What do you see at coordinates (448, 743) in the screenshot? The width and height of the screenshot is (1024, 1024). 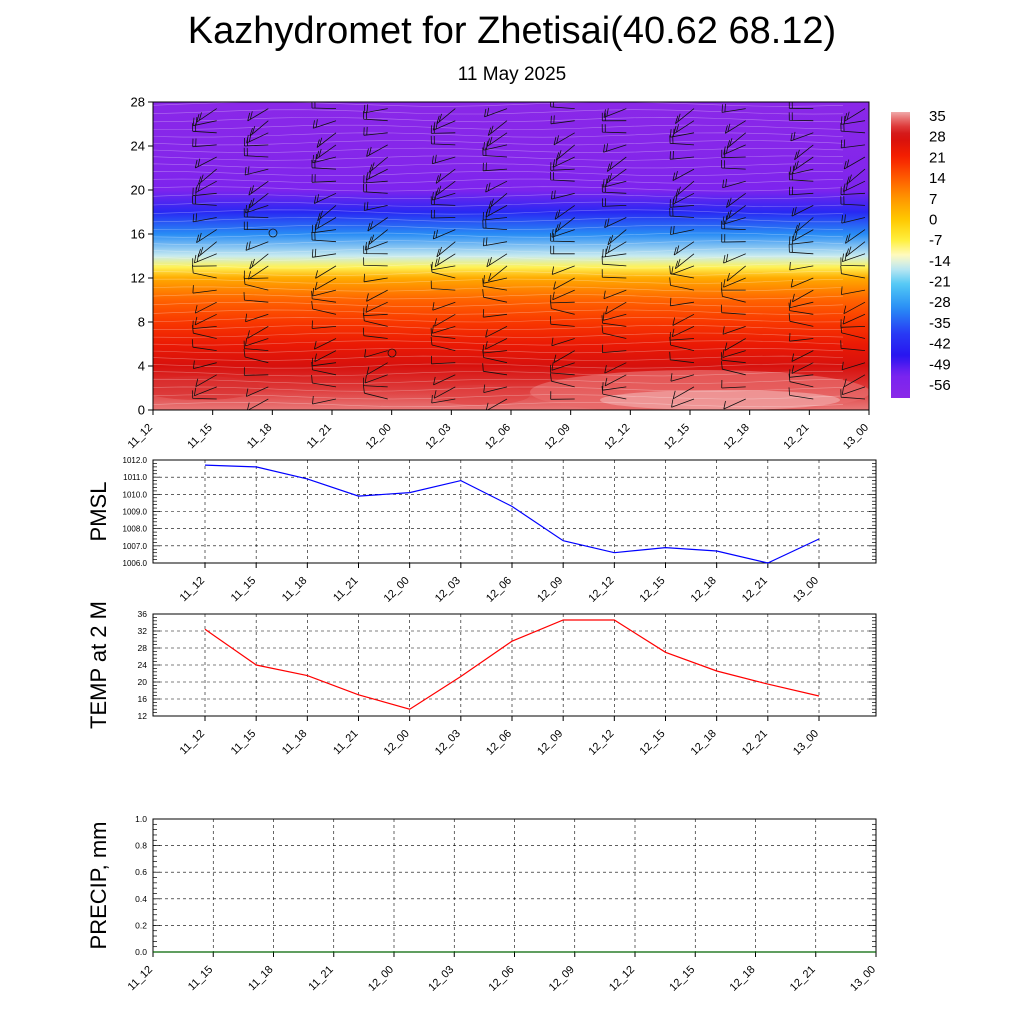 I see `x-tick-label: 12_03` at bounding box center [448, 743].